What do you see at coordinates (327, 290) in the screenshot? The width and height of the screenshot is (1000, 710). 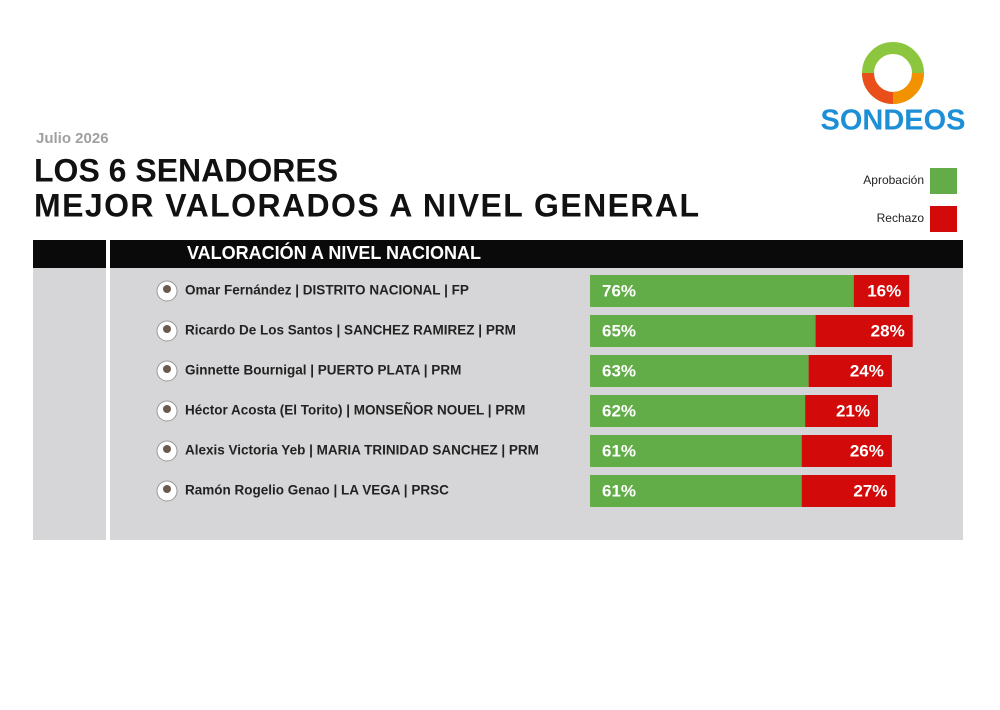 I see `category-label: Omar Fernández | DISTRITO NACIONAL | FP` at bounding box center [327, 290].